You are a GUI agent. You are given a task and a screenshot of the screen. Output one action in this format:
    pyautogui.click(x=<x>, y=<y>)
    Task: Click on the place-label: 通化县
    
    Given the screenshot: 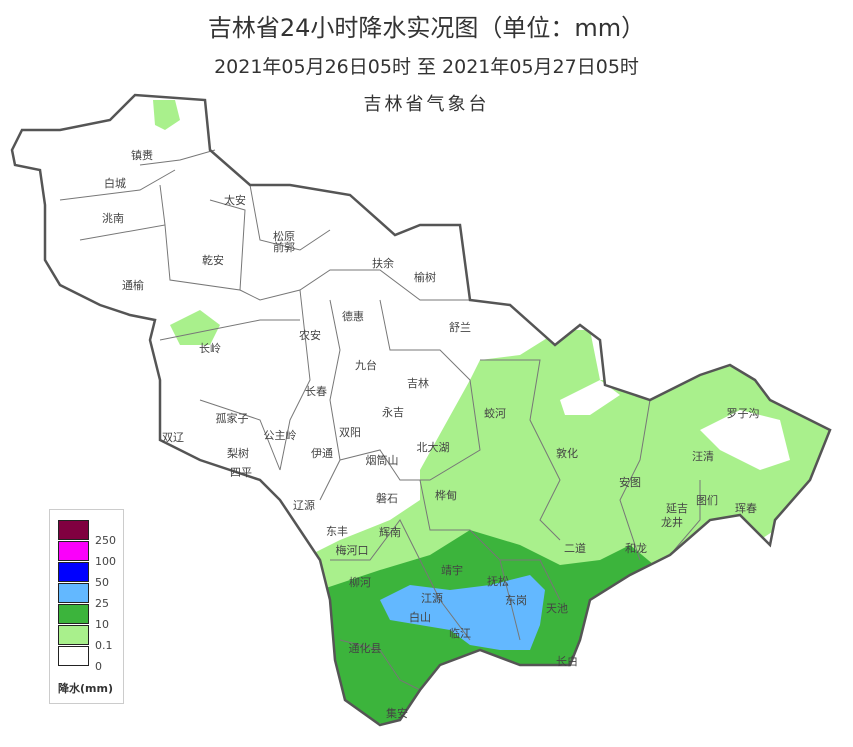 What is the action you would take?
    pyautogui.click(x=365, y=648)
    